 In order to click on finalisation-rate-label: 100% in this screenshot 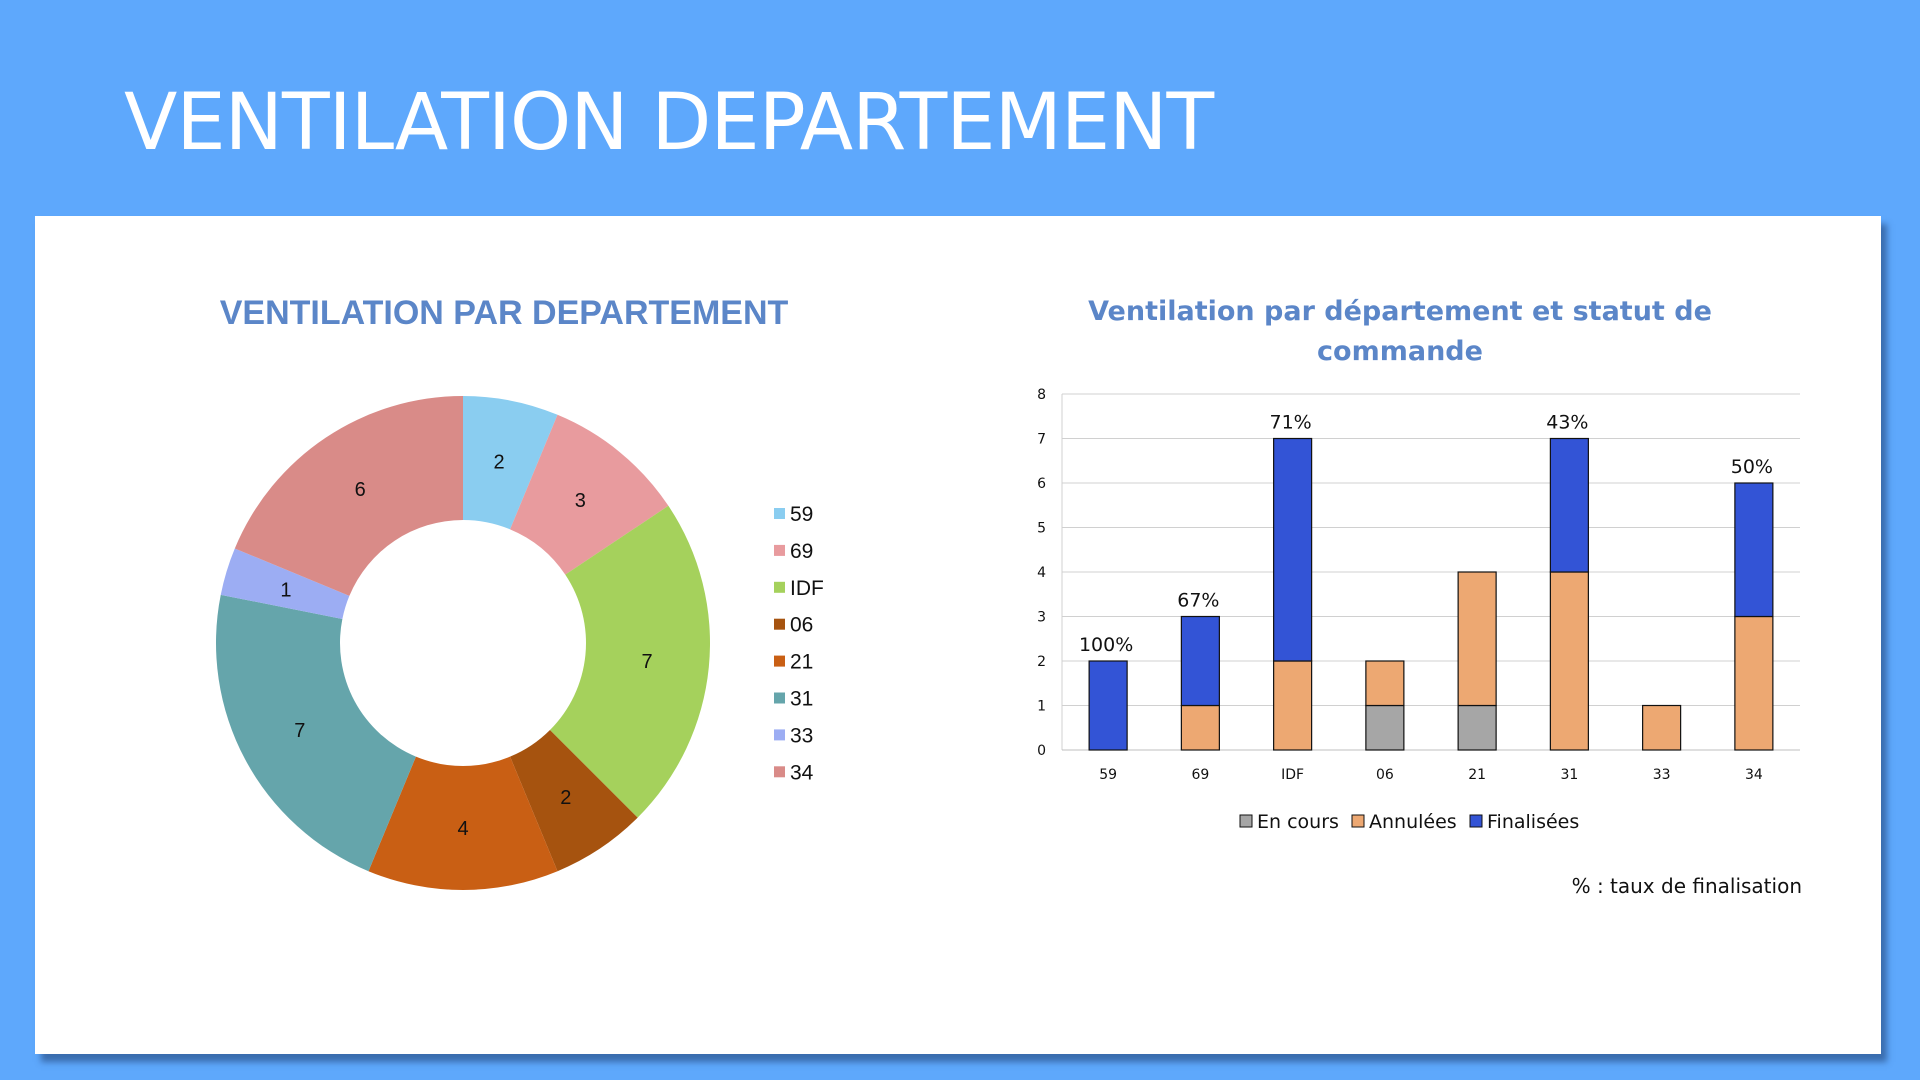, I will do `click(1106, 645)`.